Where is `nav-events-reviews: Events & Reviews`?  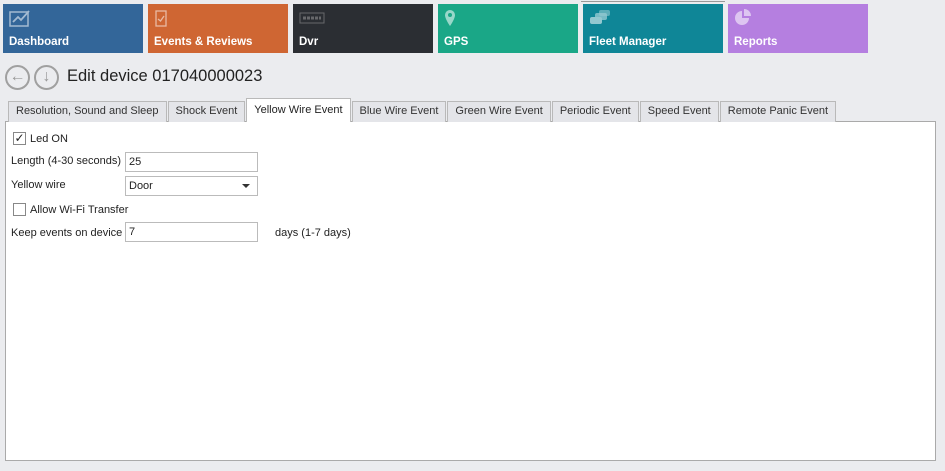
nav-events-reviews: Events & Reviews is located at coordinates (218, 28).